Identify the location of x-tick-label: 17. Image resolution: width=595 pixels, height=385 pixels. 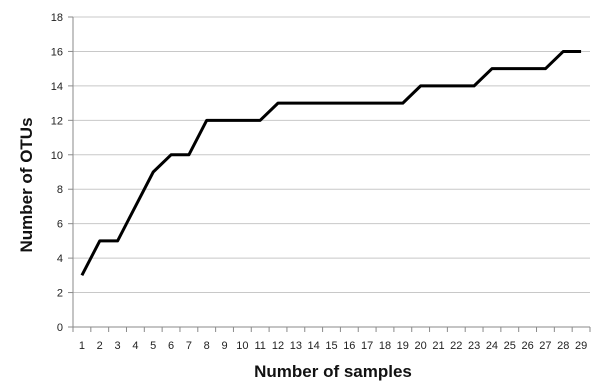
(367, 346).